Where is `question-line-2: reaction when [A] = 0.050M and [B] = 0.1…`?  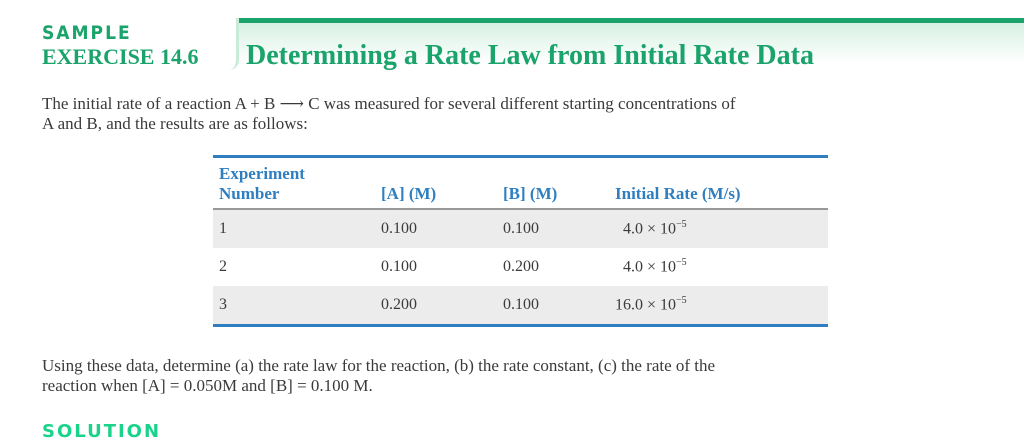
question-line-2: reaction when [A] = 0.050M and [B] = 0.1… is located at coordinates (207, 385).